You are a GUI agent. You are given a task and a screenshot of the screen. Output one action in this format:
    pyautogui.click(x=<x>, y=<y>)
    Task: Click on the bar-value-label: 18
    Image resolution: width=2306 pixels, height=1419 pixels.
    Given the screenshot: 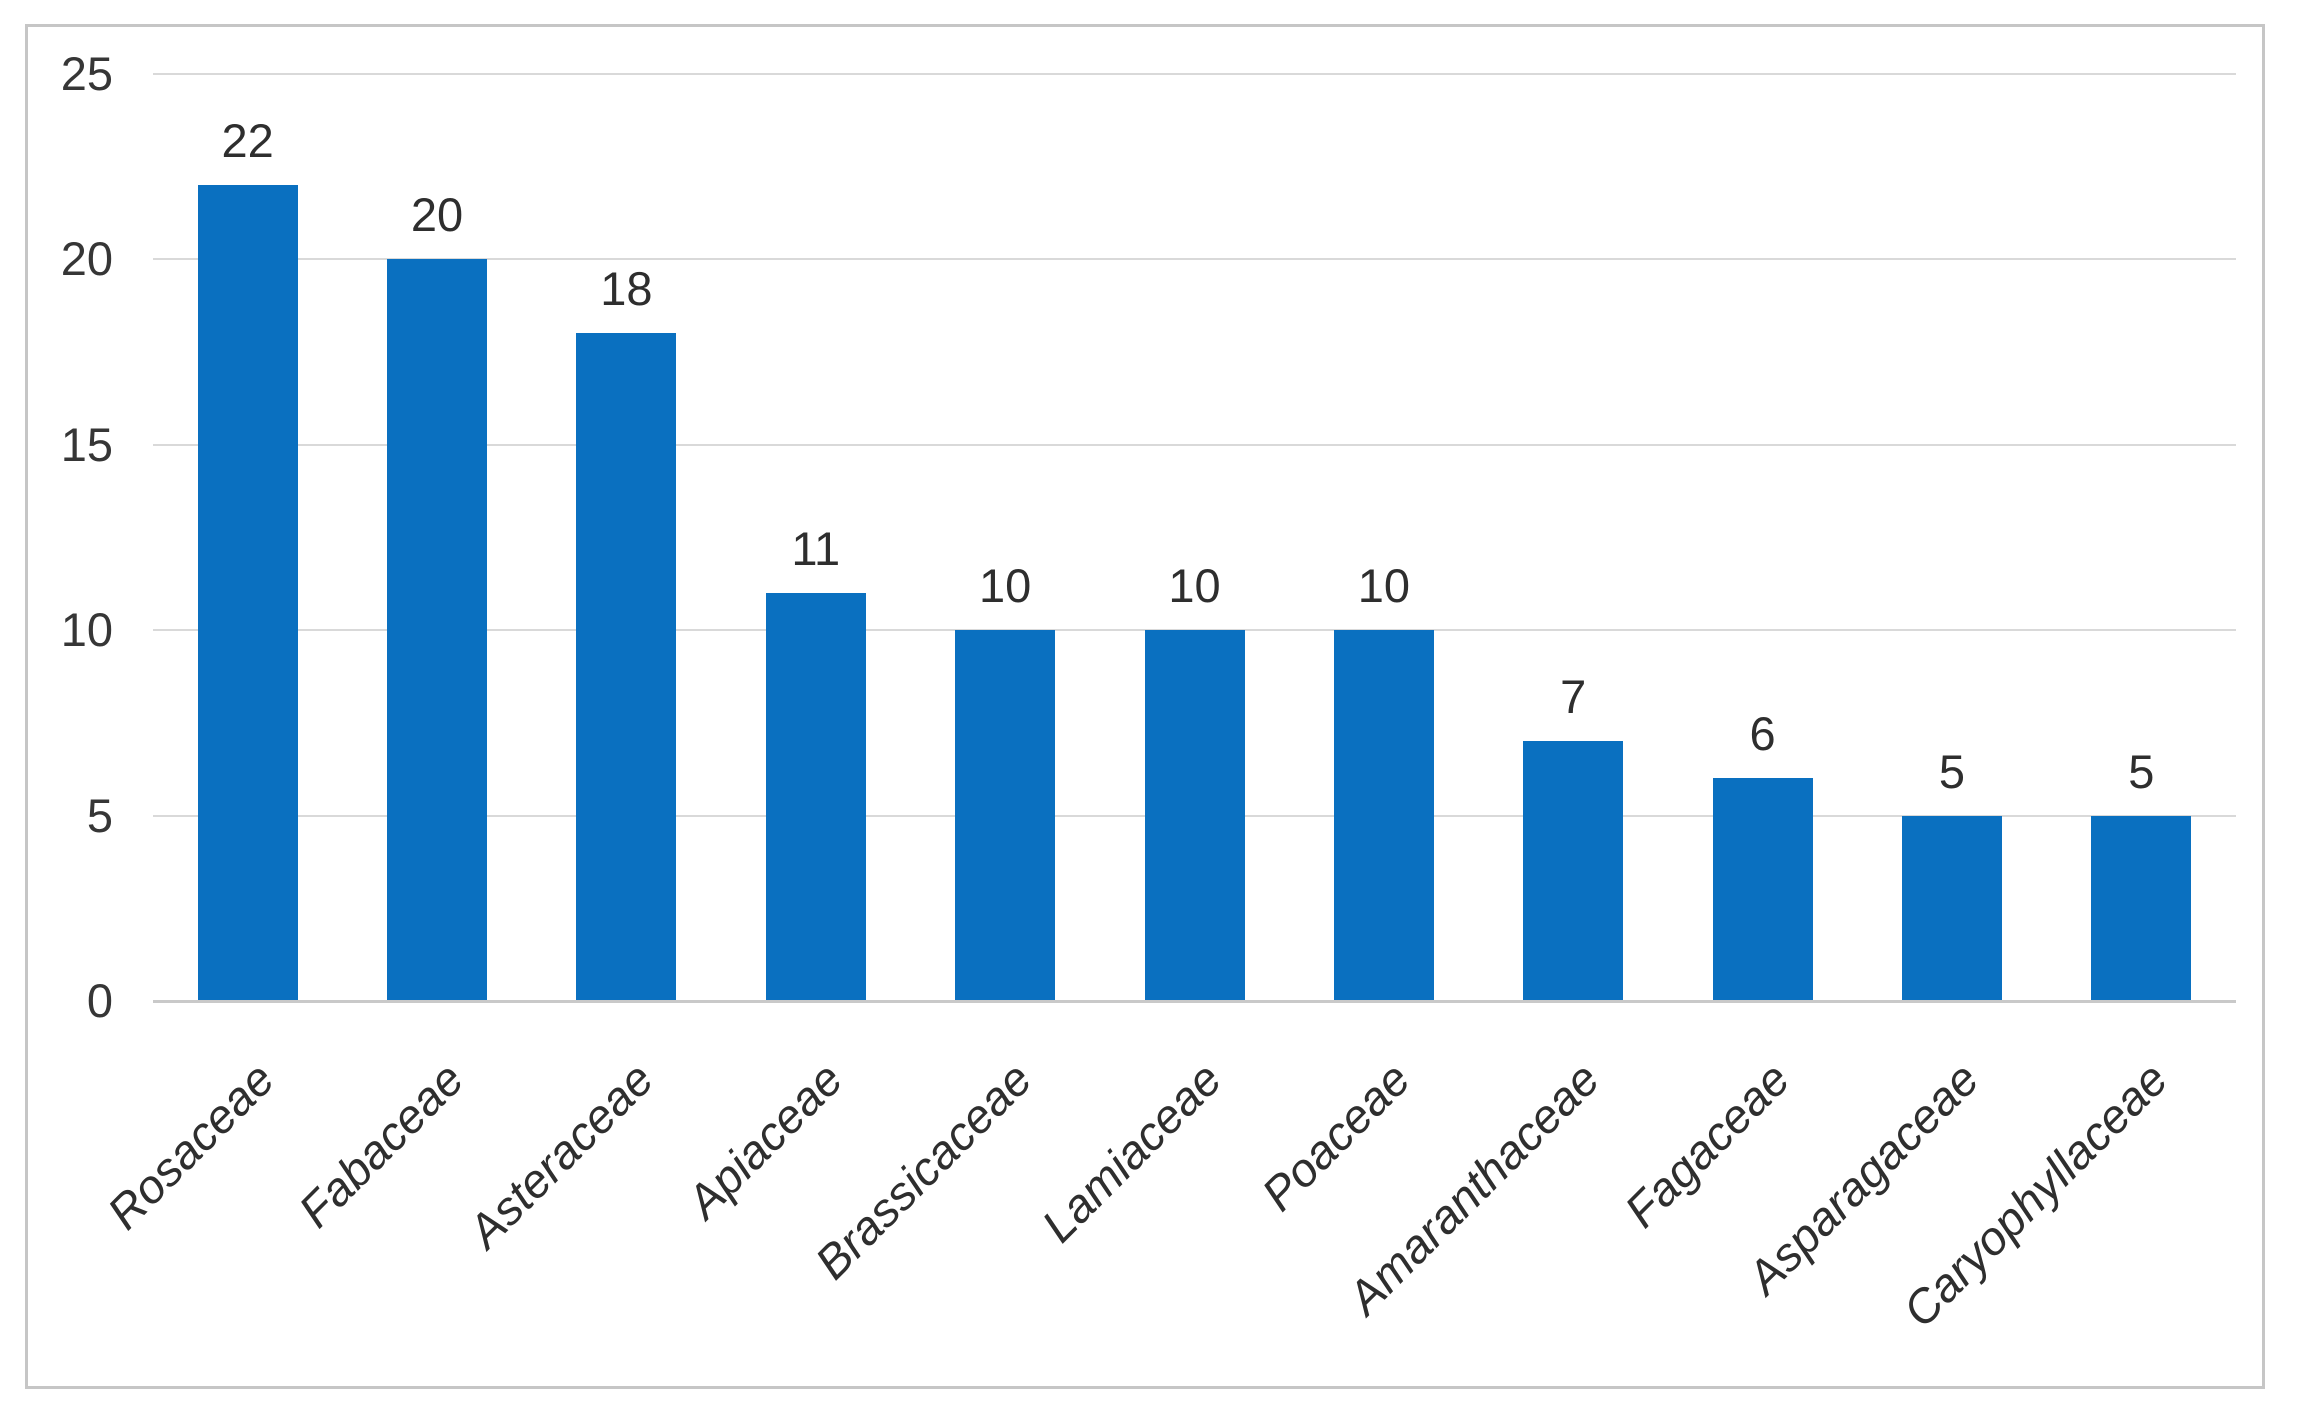 What is the action you would take?
    pyautogui.click(x=626, y=289)
    